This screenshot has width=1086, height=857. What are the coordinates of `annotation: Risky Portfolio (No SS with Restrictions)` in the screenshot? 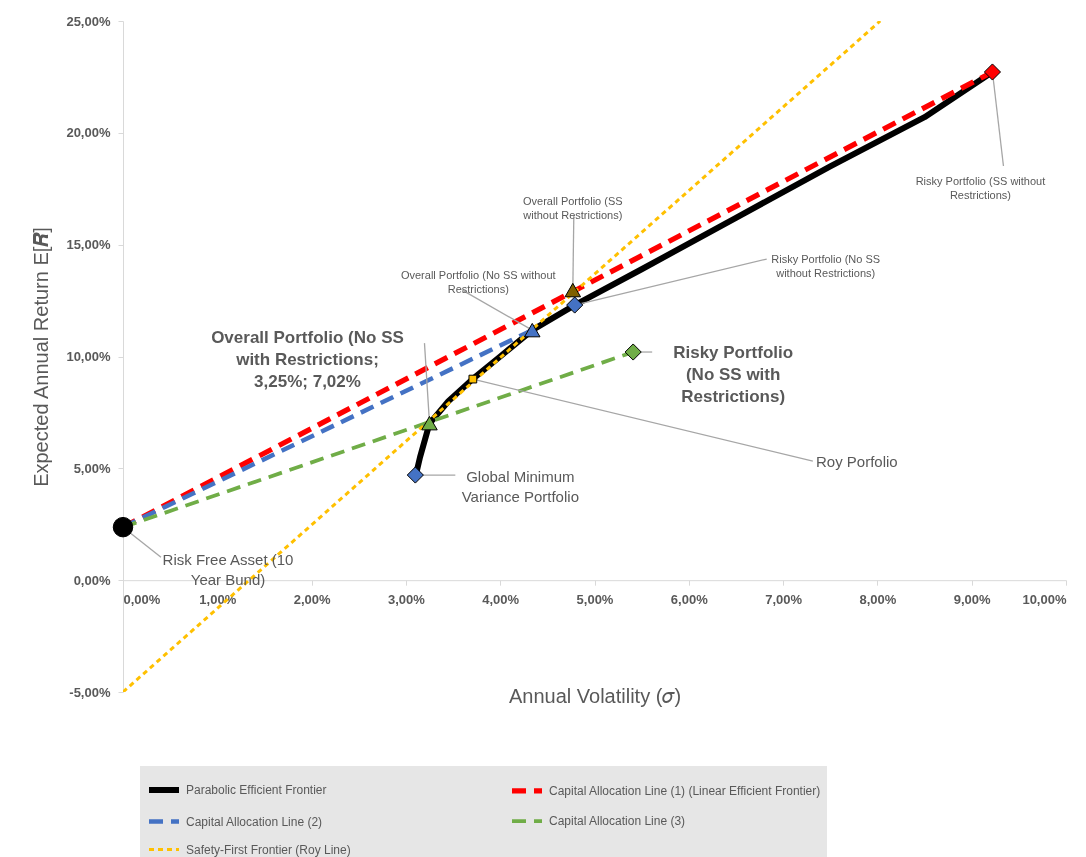 It's located at (733, 375).